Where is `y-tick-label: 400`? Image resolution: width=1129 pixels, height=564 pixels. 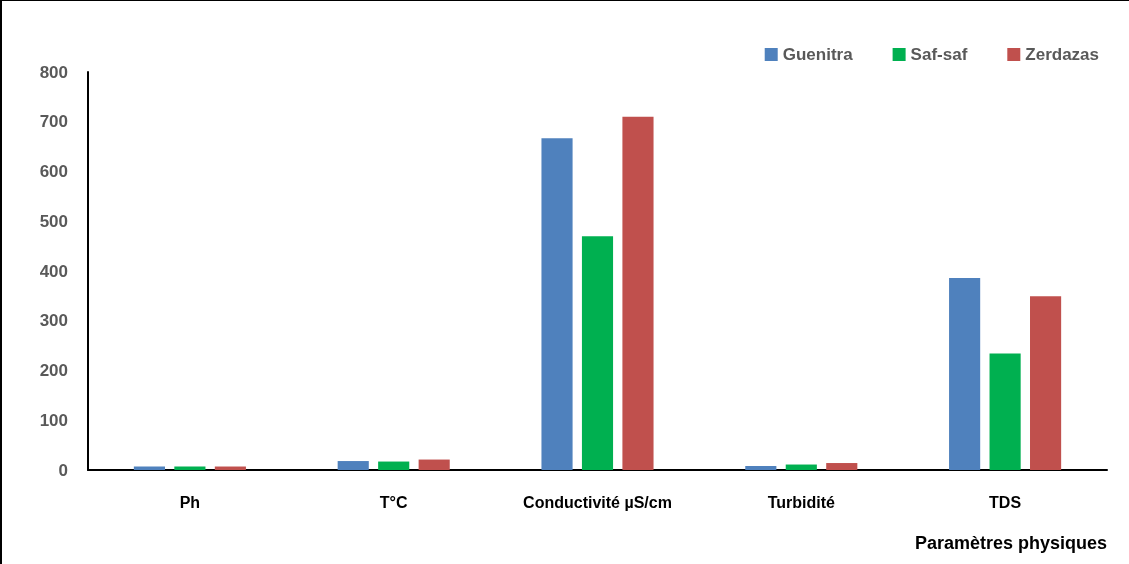 y-tick-label: 400 is located at coordinates (53, 271).